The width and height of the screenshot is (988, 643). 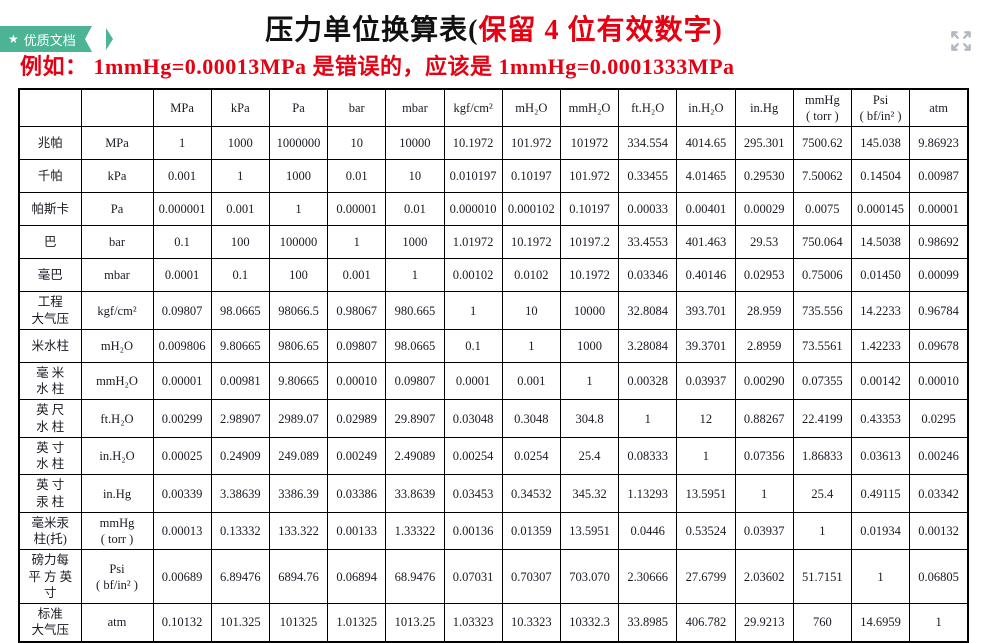 I want to click on row-unit-cell: ft.H₂O, so click(x=117, y=418).